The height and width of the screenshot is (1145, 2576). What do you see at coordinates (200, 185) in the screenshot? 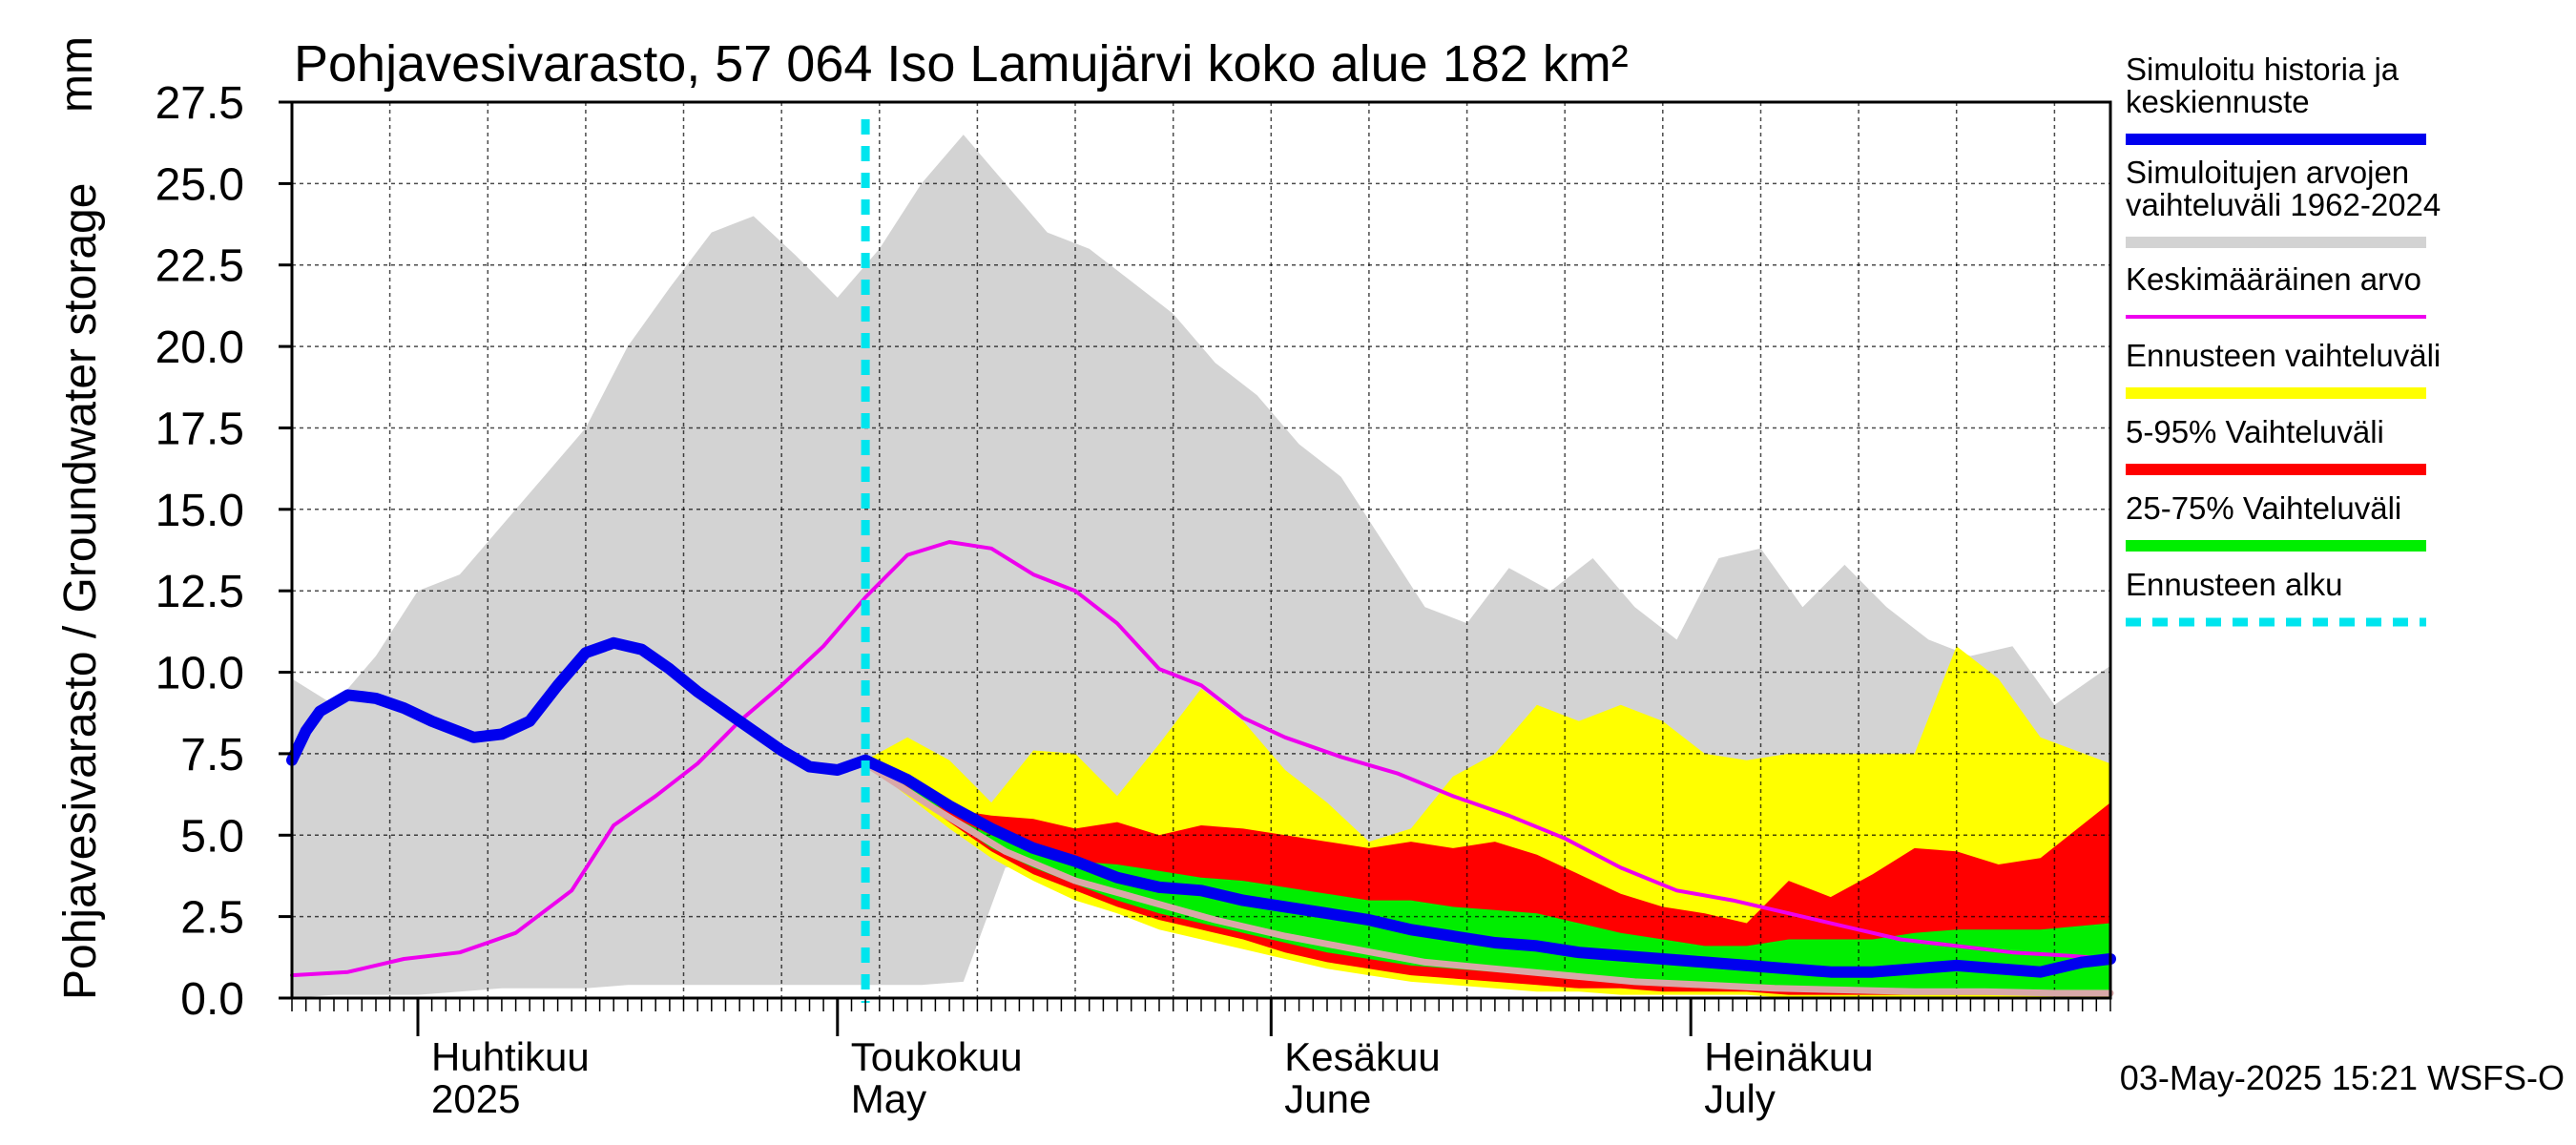
I see `y-tick-label-10: 25.0` at bounding box center [200, 185].